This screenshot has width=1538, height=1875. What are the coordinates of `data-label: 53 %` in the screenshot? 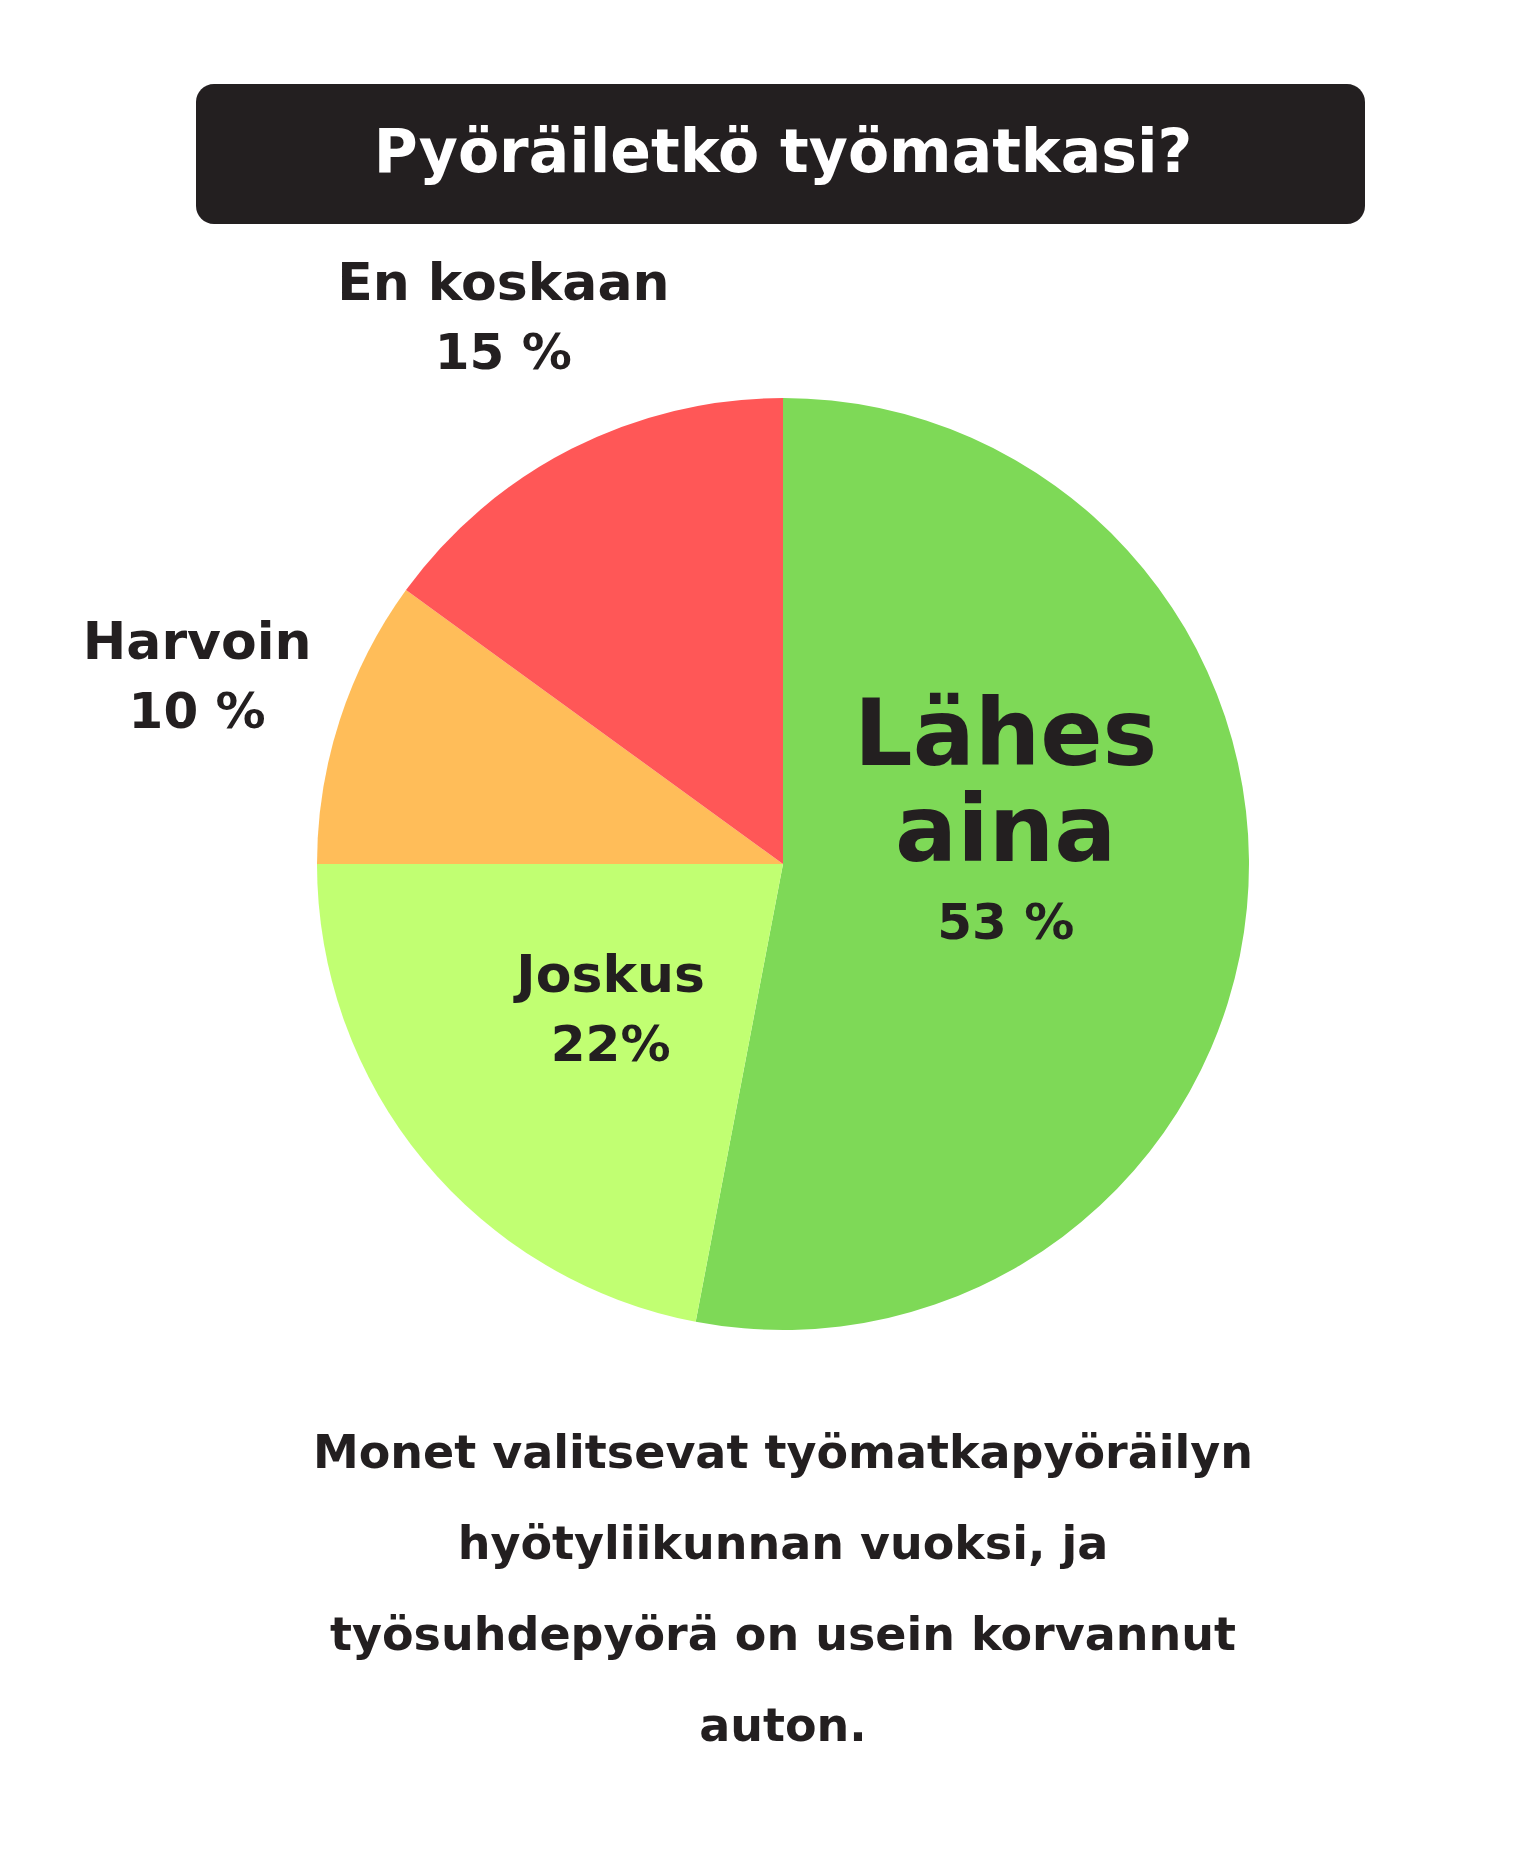 It's located at (1006, 922).